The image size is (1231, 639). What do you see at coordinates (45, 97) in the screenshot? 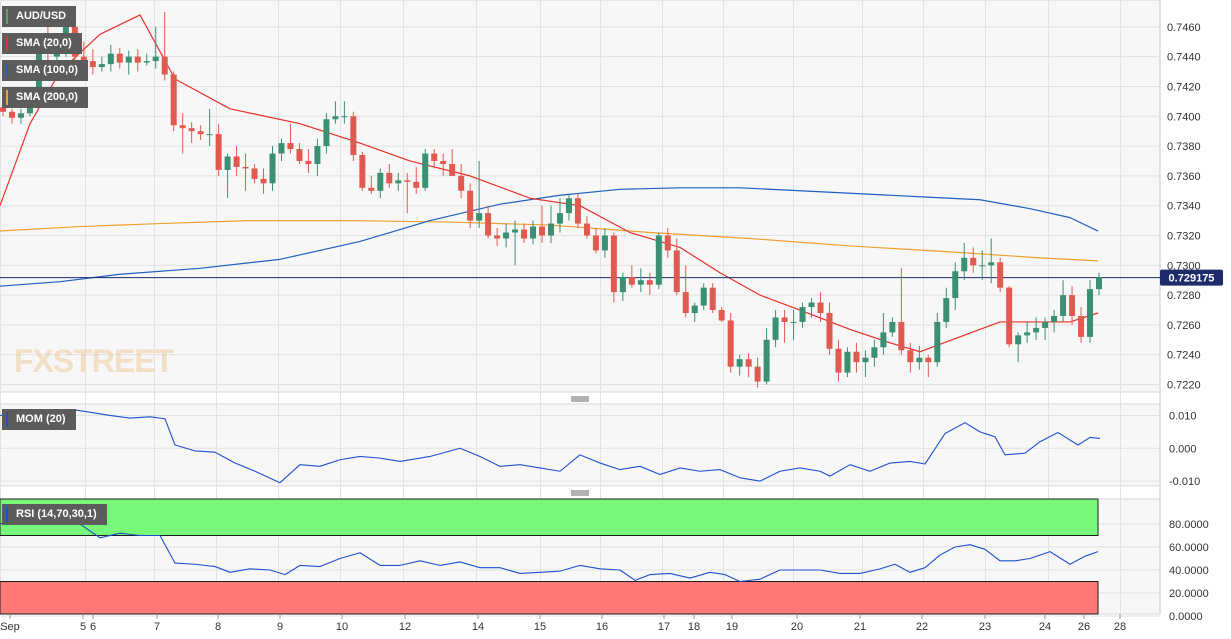
I see `legend-sma200: SMA (200,0)` at bounding box center [45, 97].